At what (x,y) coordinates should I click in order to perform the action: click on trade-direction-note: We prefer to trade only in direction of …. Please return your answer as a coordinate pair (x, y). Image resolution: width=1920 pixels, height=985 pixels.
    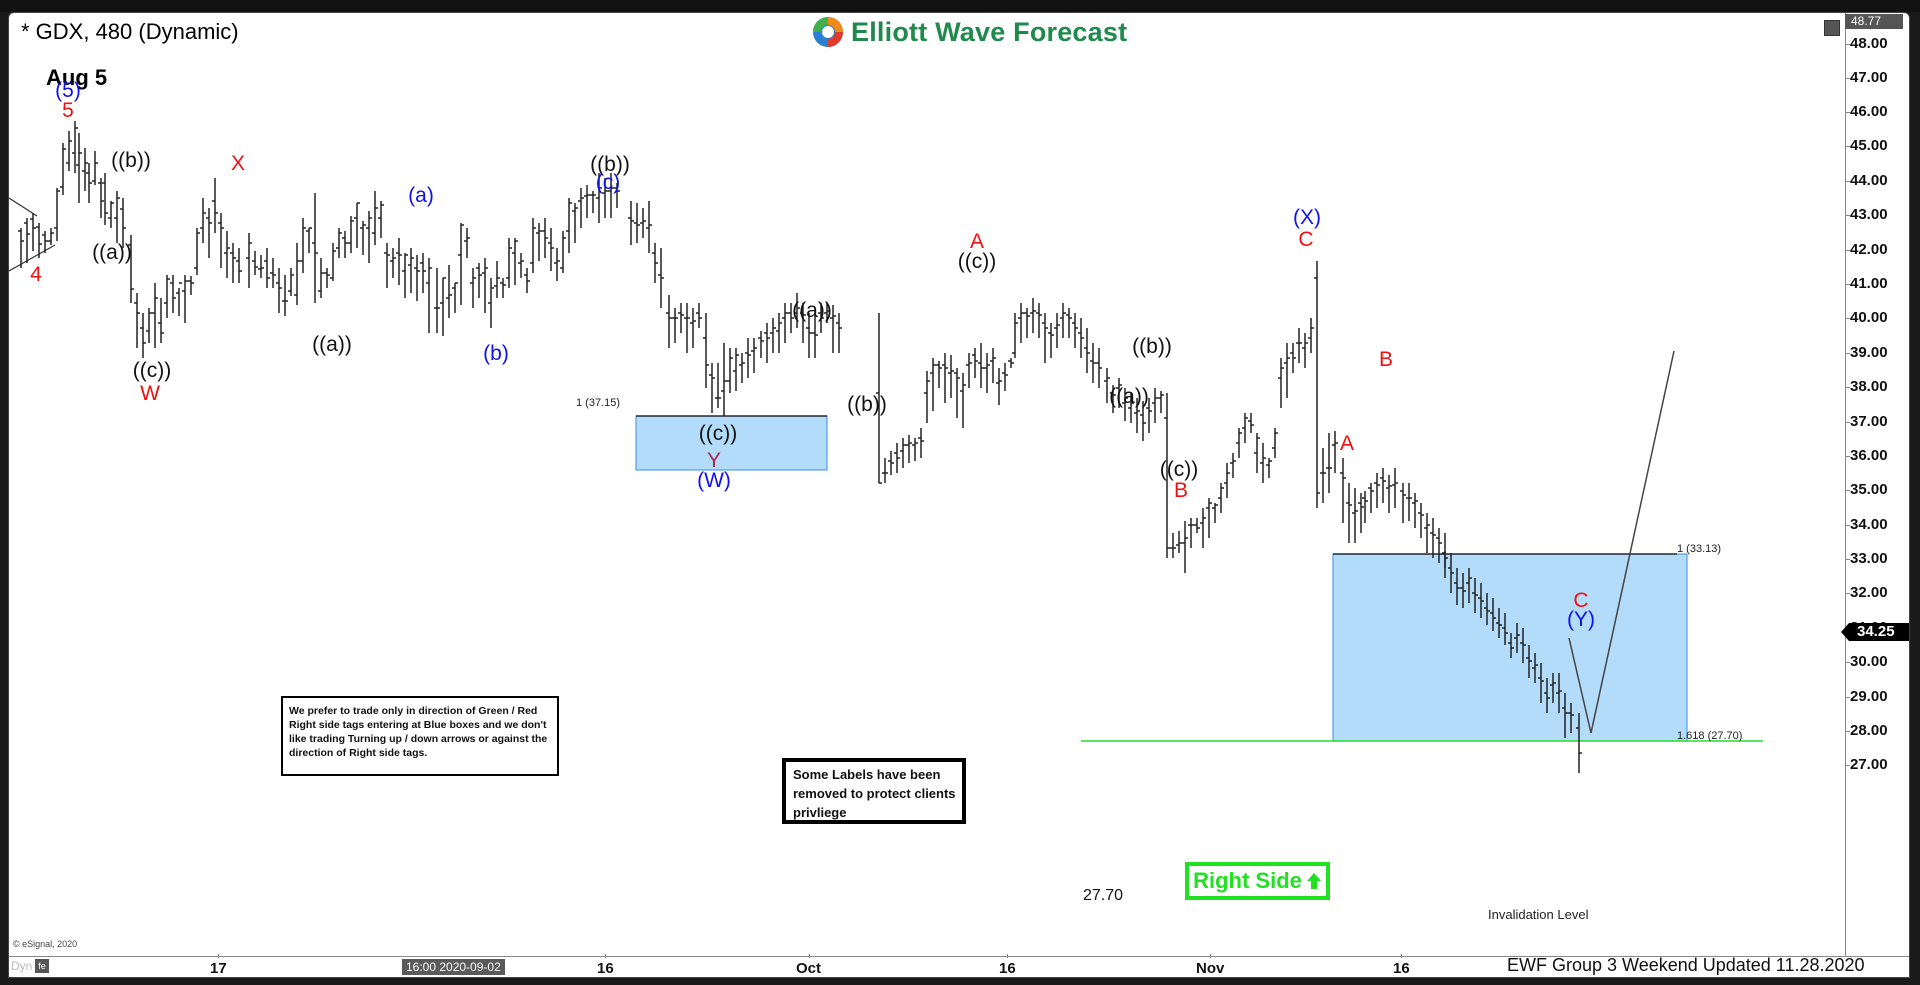
    Looking at the image, I should click on (420, 736).